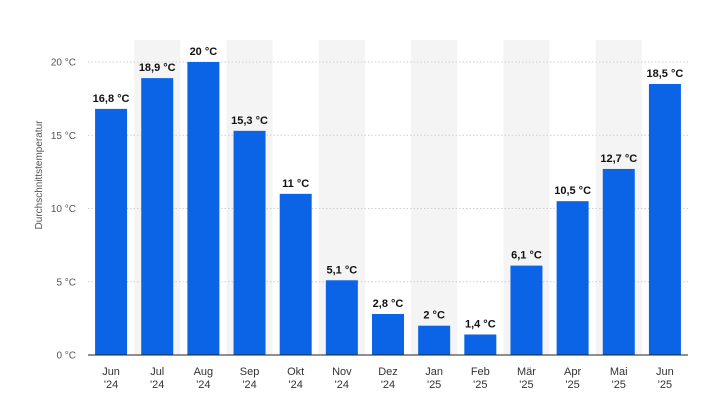 This screenshot has height=403, width=717. What do you see at coordinates (665, 74) in the screenshot?
I see `data-label: 18,5 °C` at bounding box center [665, 74].